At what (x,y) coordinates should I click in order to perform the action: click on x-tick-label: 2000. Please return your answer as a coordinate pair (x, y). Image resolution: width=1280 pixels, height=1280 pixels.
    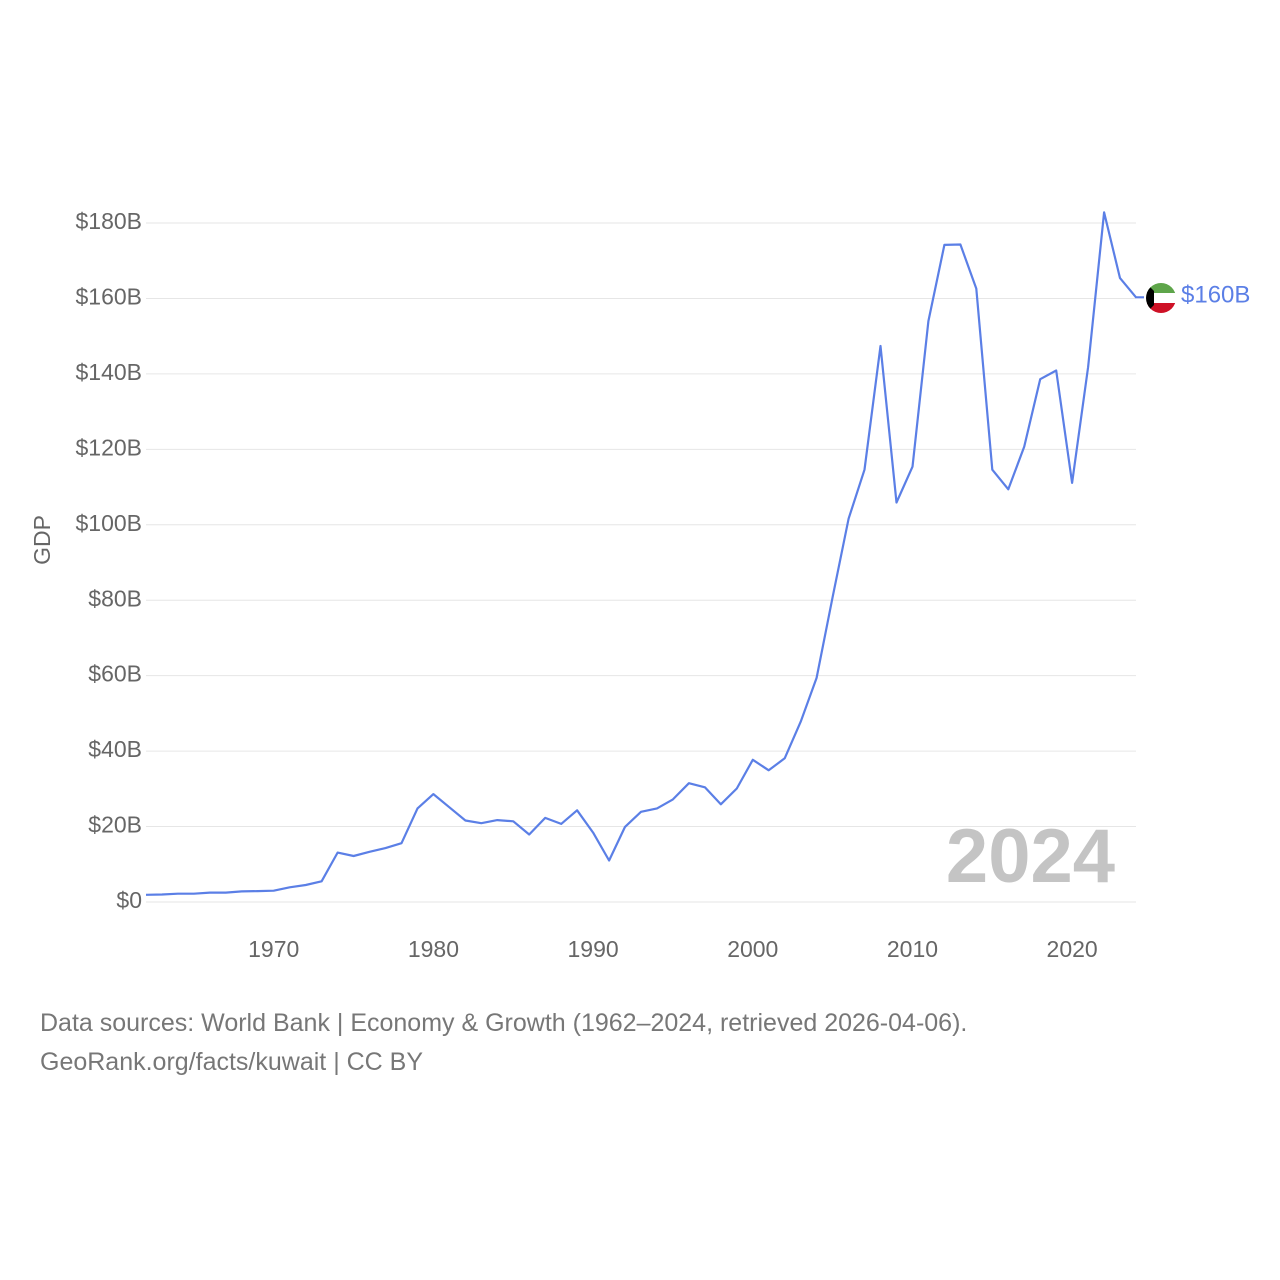
    Looking at the image, I should click on (752, 949).